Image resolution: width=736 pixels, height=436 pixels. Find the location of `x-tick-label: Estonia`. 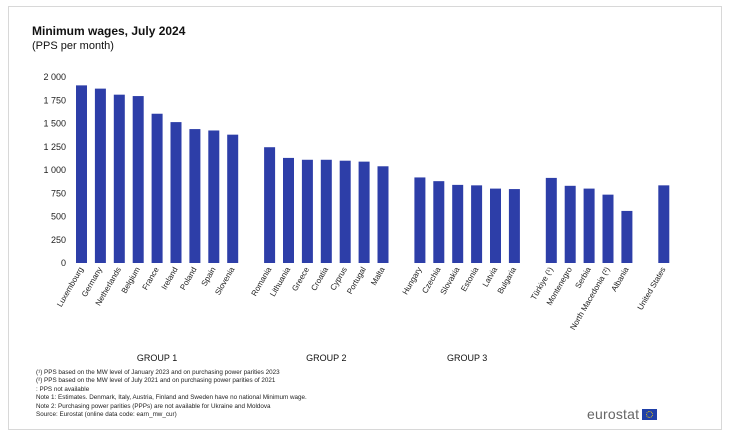

x-tick-label: Estonia is located at coordinates (469, 279).